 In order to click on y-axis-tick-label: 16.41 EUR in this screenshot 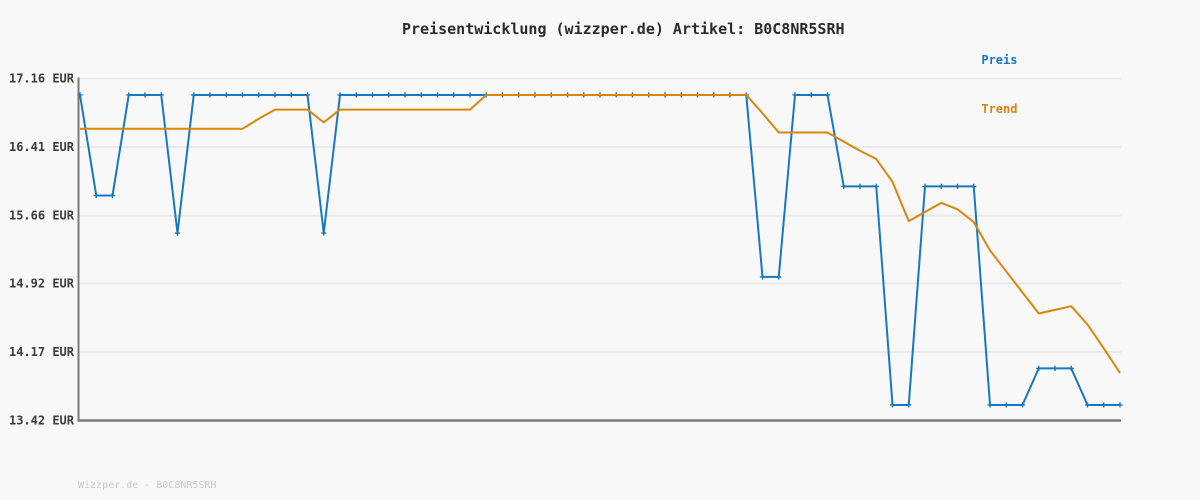, I will do `click(42, 147)`.